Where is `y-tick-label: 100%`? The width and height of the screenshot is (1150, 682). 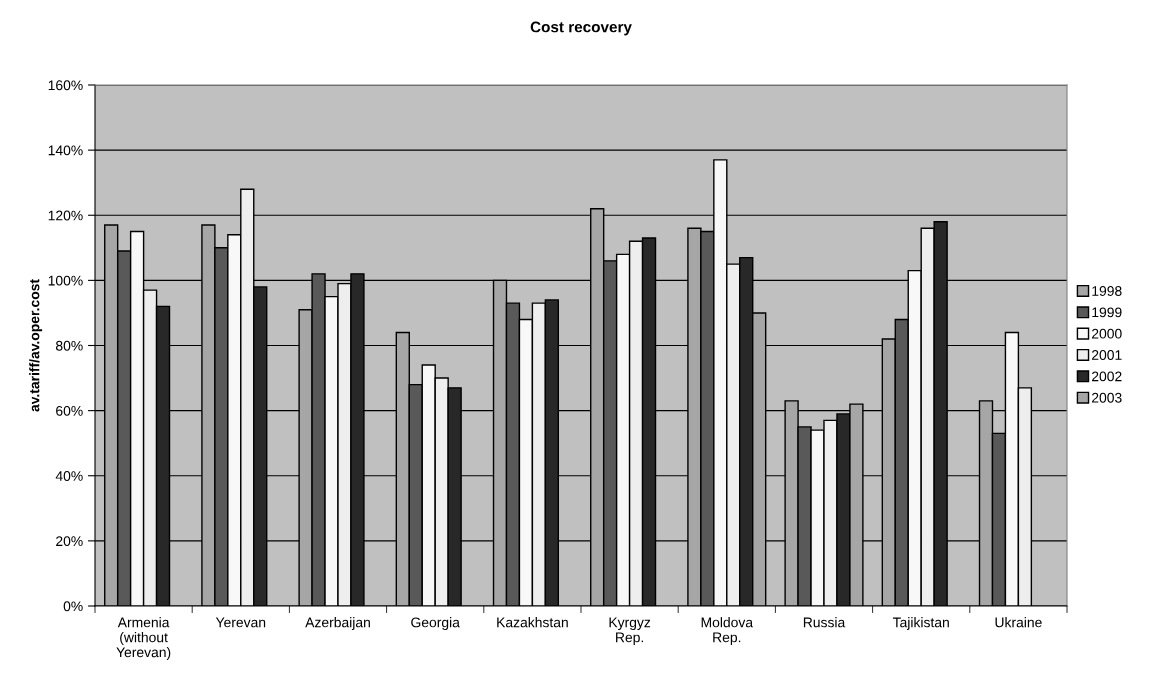 y-tick-label: 100% is located at coordinates (65, 280).